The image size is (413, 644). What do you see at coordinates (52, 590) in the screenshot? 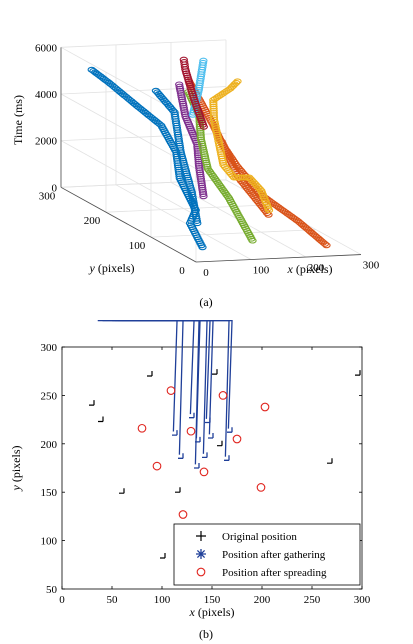
I see `y-tick-label: 50` at bounding box center [52, 590].